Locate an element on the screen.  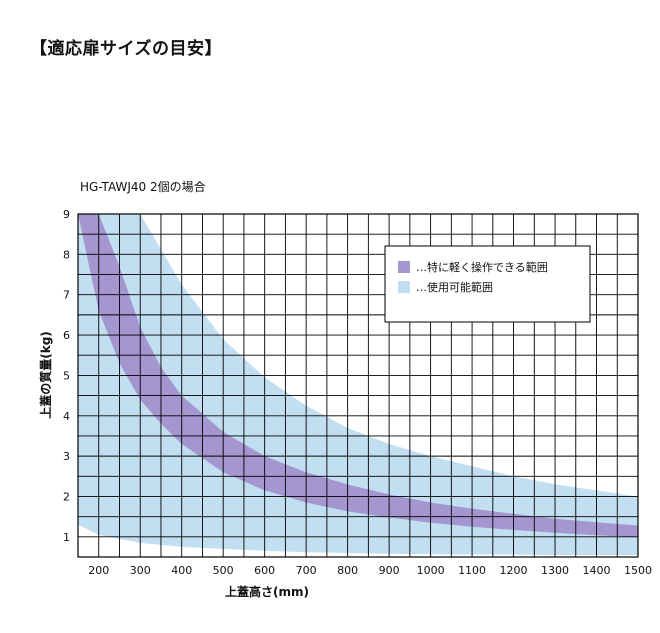
y-axis-label: 上蓋の質量(kg) is located at coordinates (45, 375).